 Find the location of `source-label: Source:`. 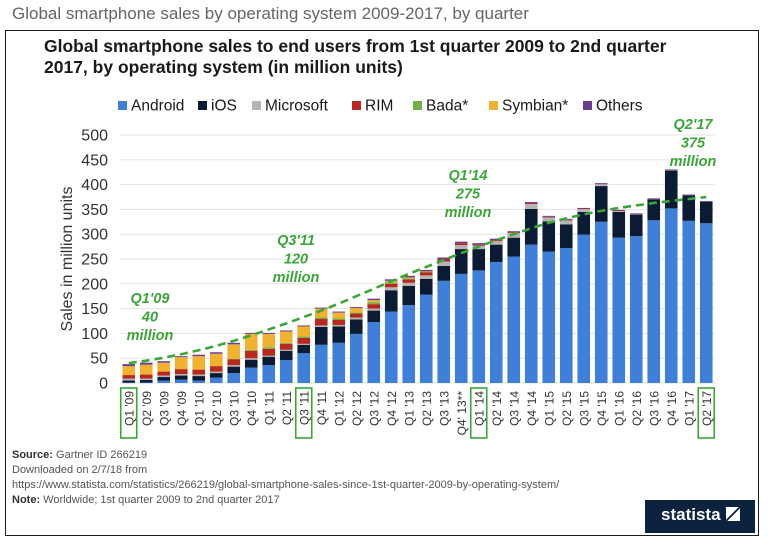

source-label: Source: is located at coordinates (32, 455).